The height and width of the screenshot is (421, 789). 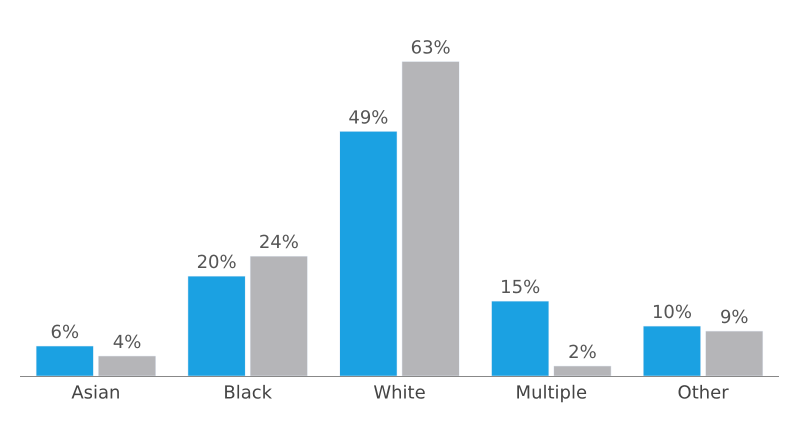 I want to click on data-label: 24%, so click(x=278, y=243).